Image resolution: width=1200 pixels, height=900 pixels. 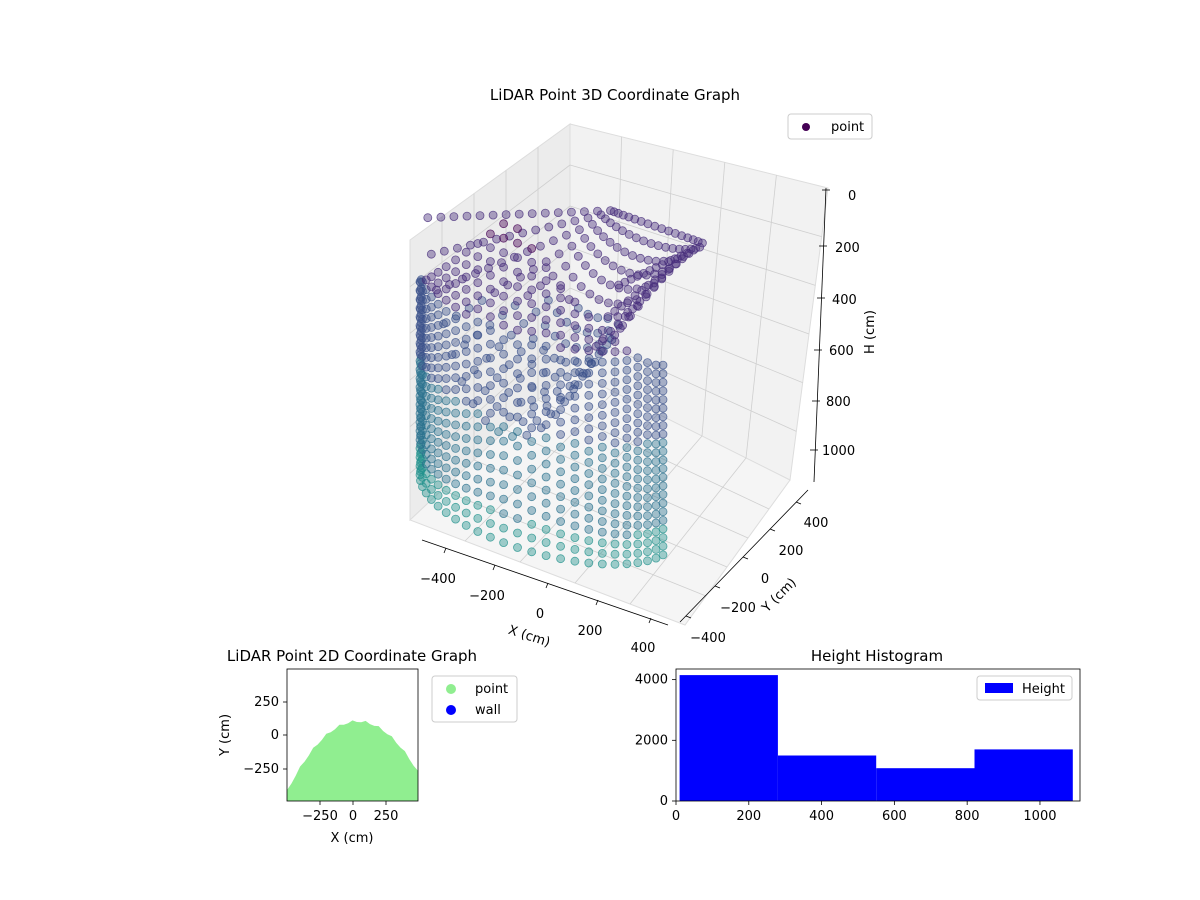 What do you see at coordinates (765, 579) in the screenshot?
I see `y3d-tick-label: 0` at bounding box center [765, 579].